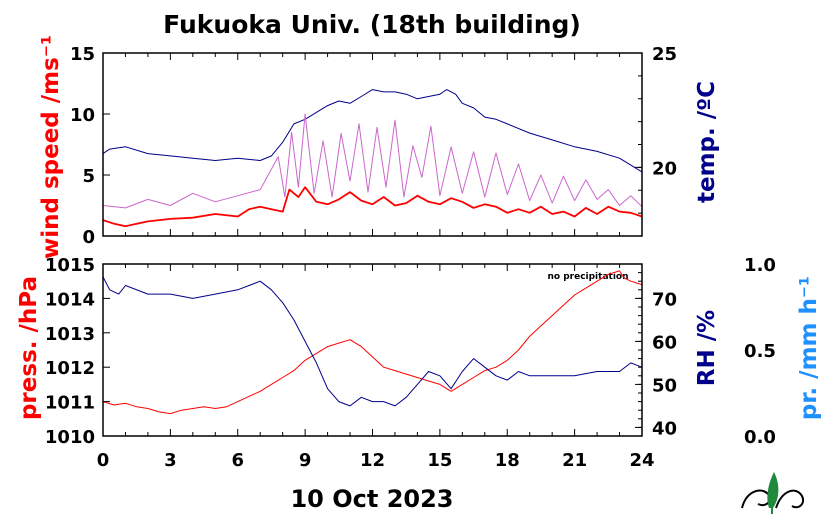 The image size is (834, 520). I want to click on chart-title: Fukuoka Univ. (18th building), so click(372, 24).